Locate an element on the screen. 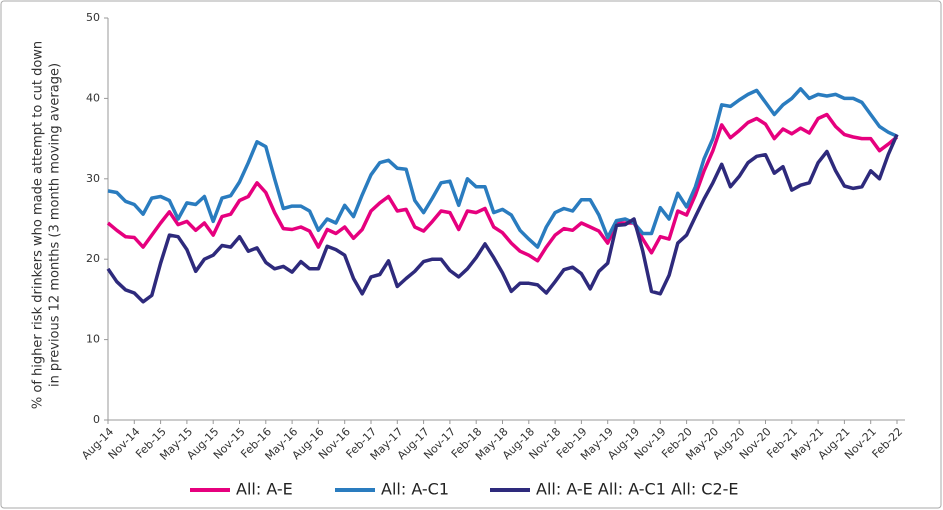 Image resolution: width=943 pixels, height=510 pixels. y-tick-label: 20 is located at coordinates (93, 258).